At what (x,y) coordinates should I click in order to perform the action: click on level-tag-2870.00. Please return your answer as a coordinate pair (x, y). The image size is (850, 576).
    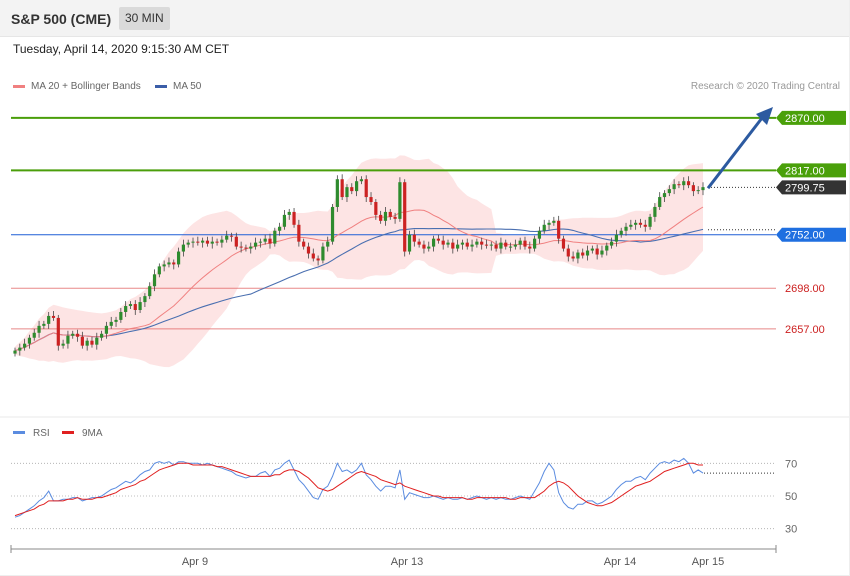
    Looking at the image, I should click on (811, 117).